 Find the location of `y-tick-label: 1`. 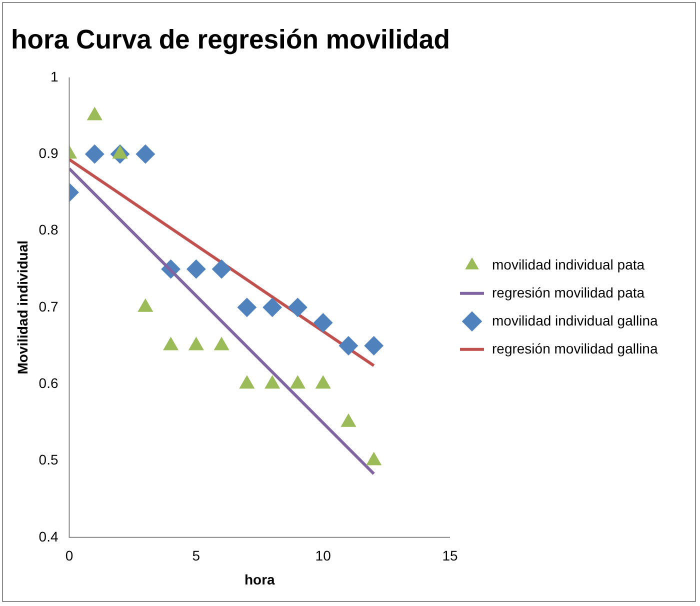

y-tick-label: 1 is located at coordinates (54, 76).